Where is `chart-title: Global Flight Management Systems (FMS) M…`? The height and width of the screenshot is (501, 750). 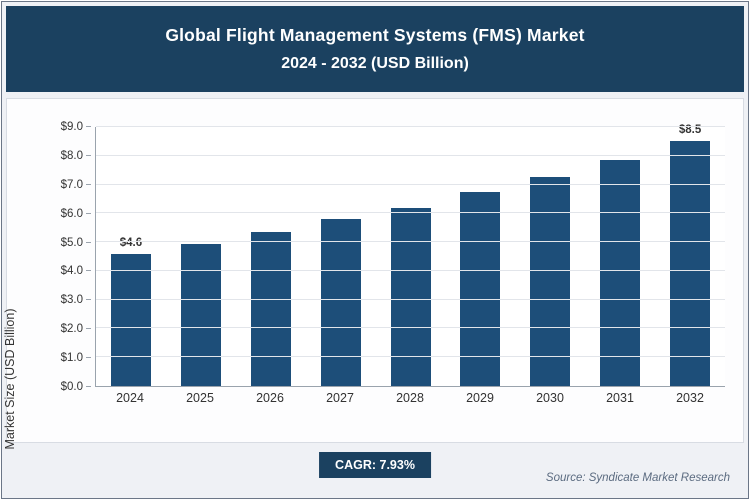 chart-title: Global Flight Management Systems (FMS) M… is located at coordinates (375, 35).